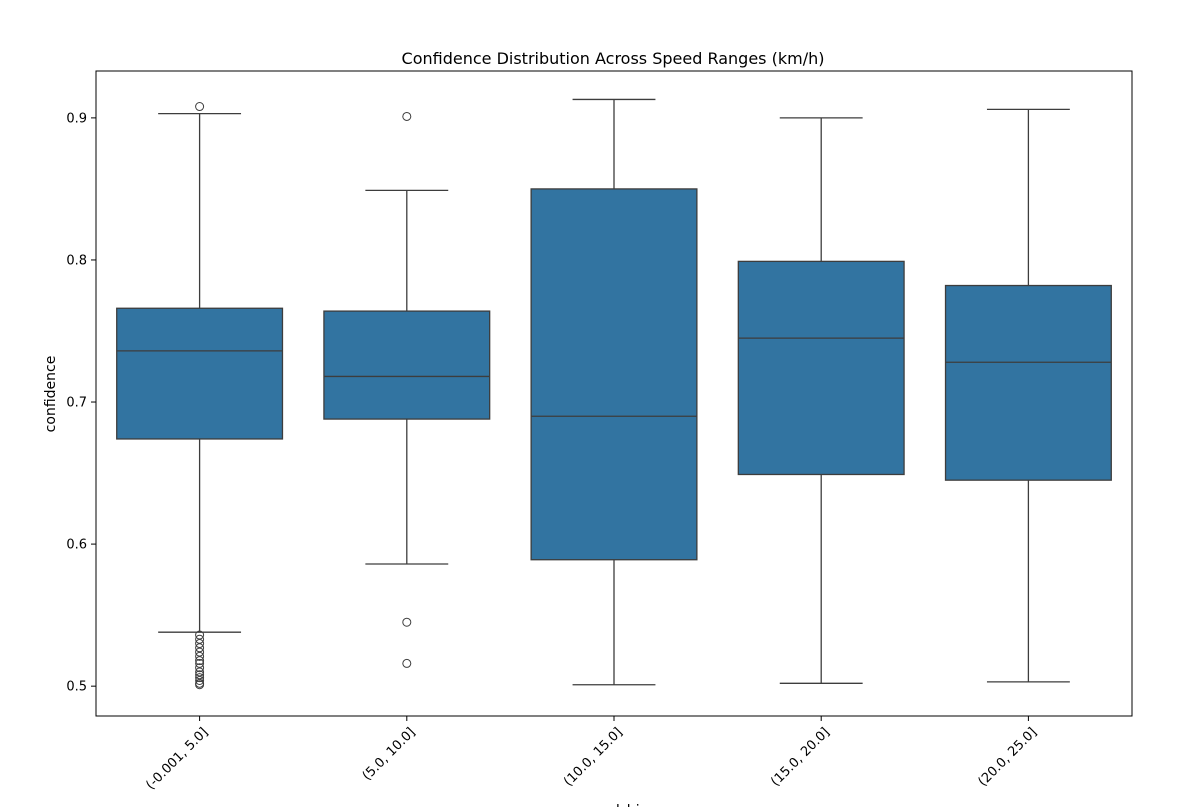  Describe the element at coordinates (76, 260) in the screenshot. I see `y-tick-label: 0.8` at that location.